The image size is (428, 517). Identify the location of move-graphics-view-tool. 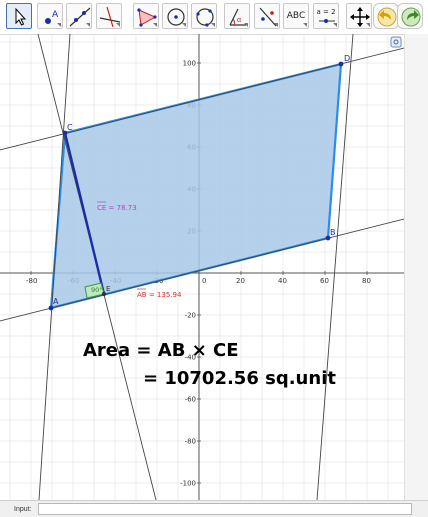
(359, 16).